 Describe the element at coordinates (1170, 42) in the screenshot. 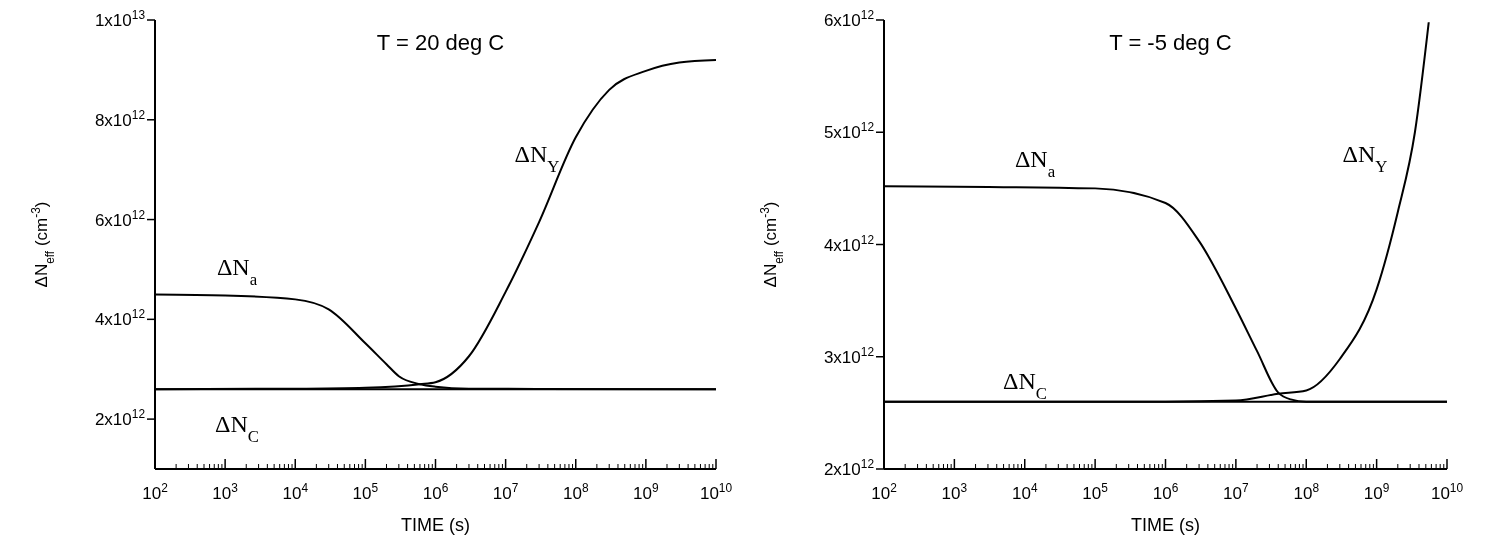

I see `text: T = -5 deg C` at that location.